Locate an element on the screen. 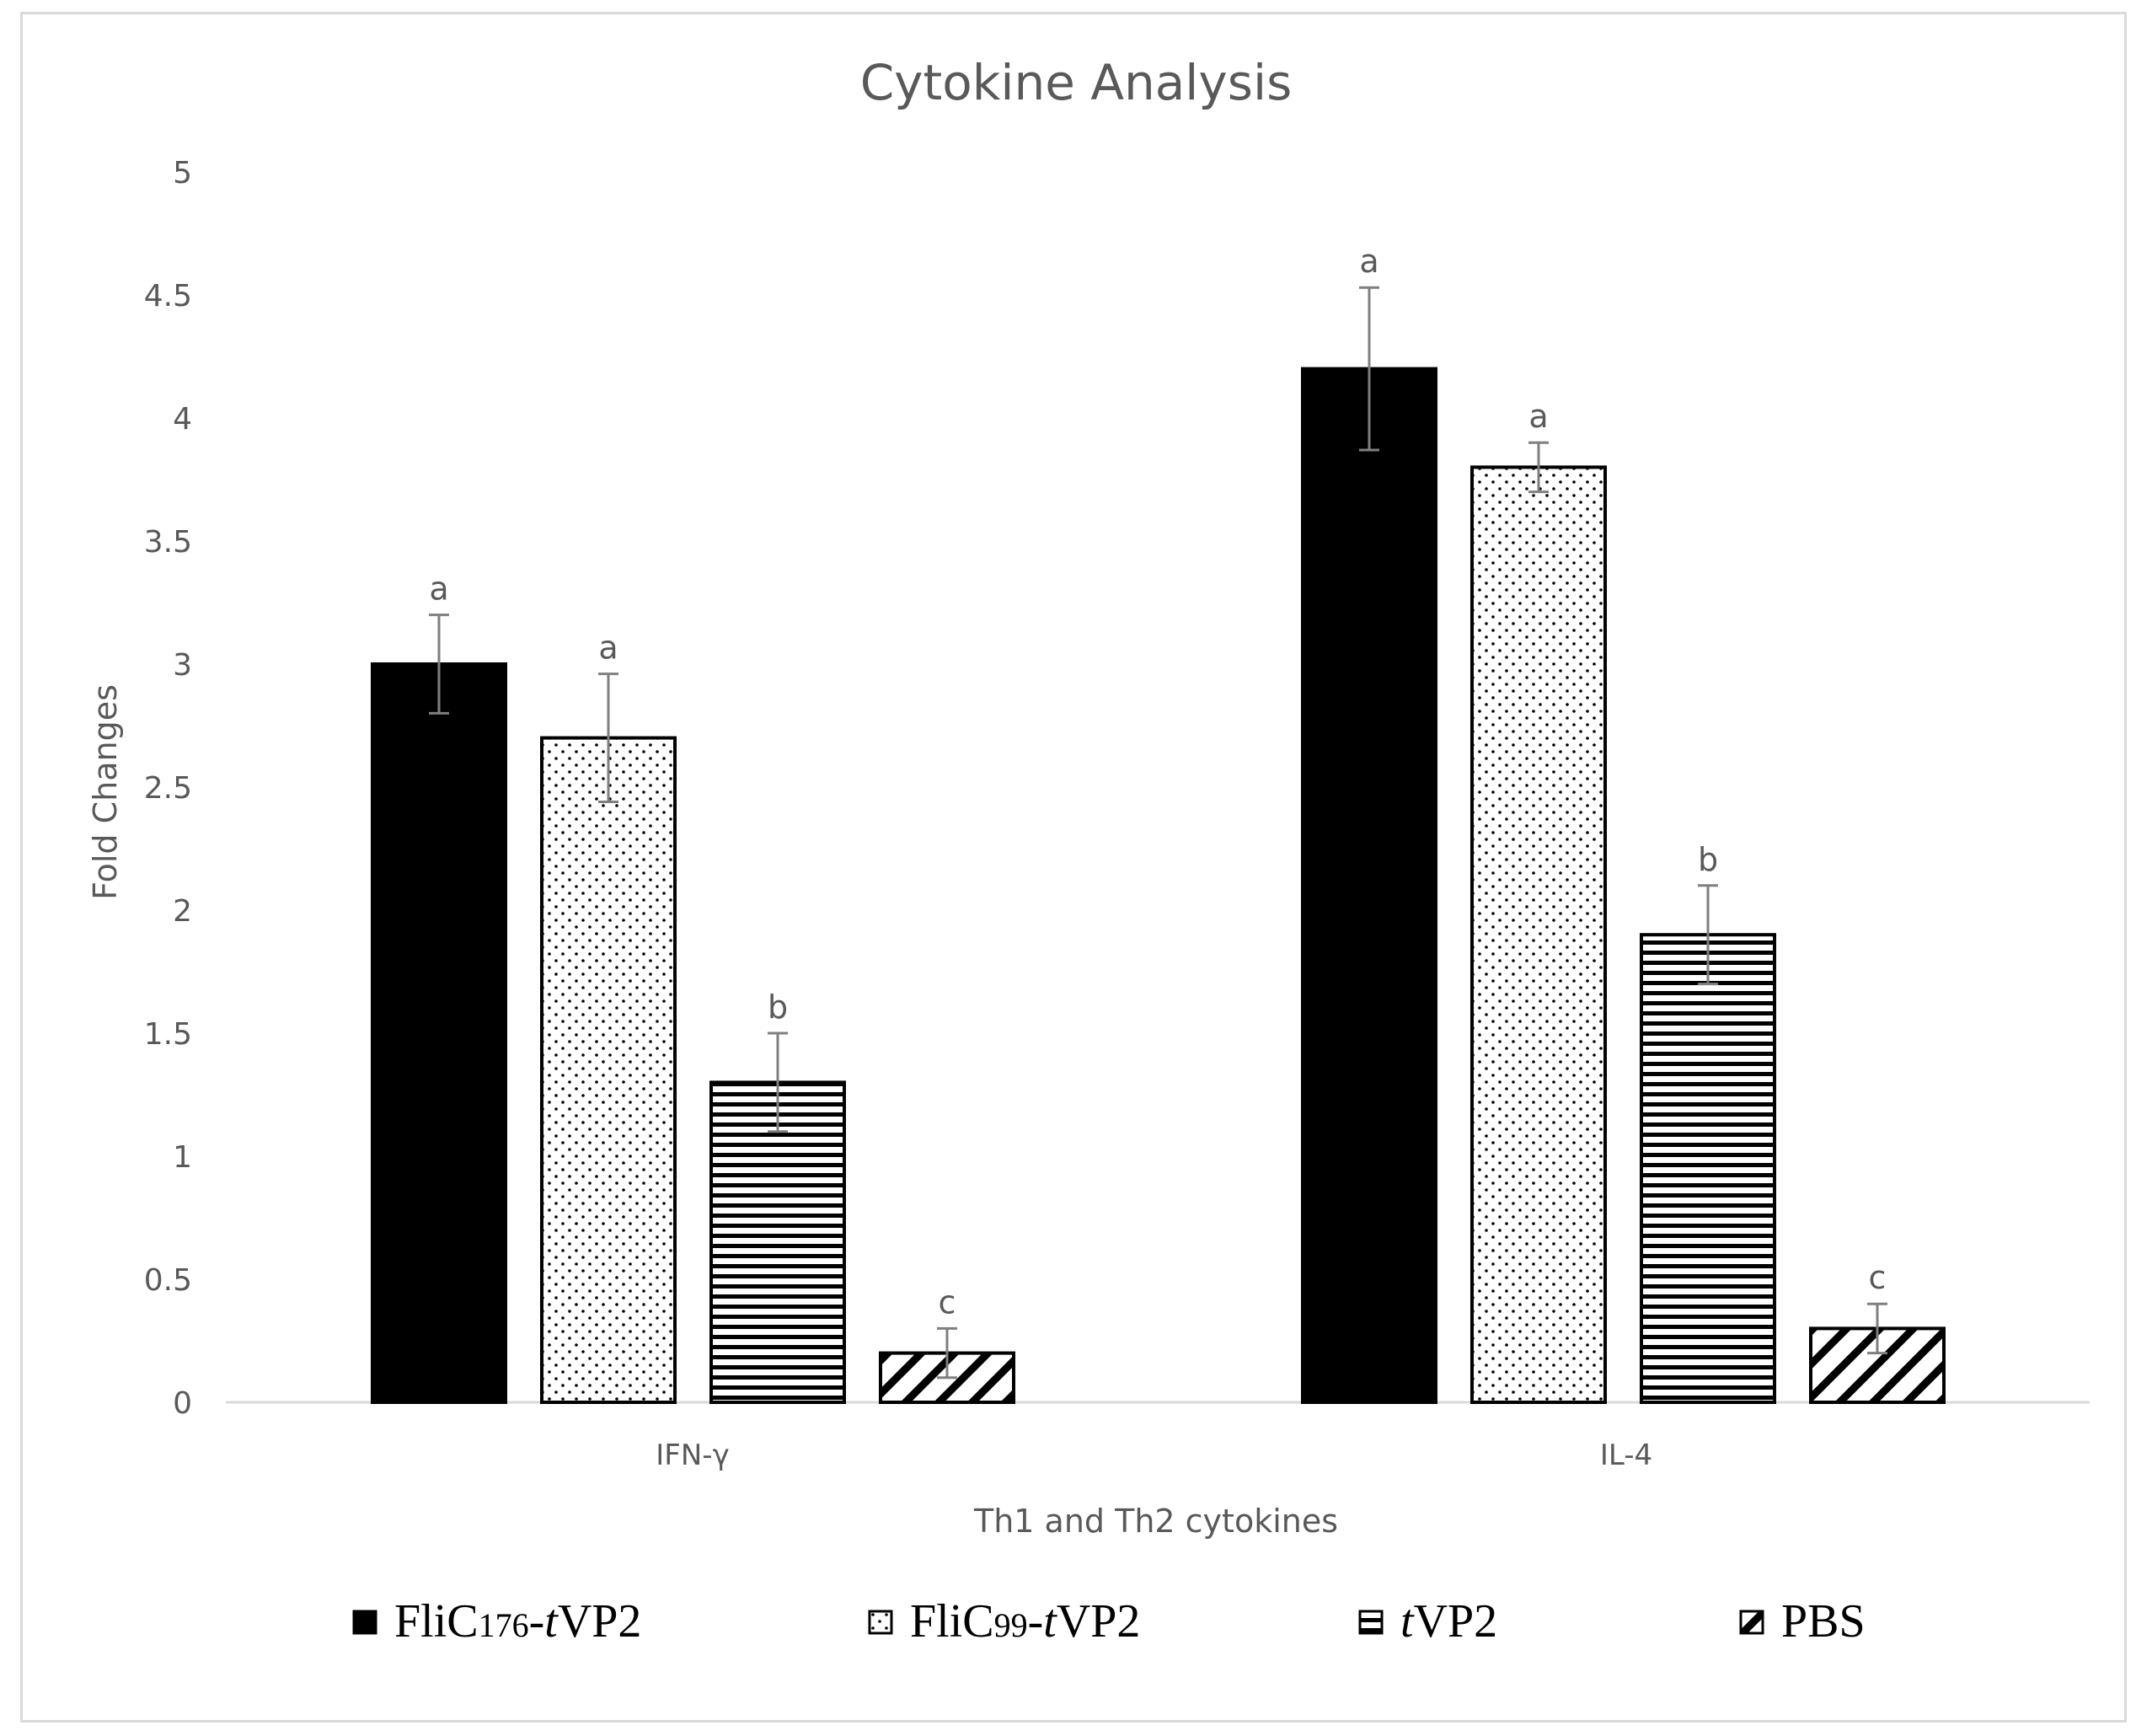 Image resolution: width=2152 pixels, height=1736 pixels. x-axis-ticks: IFN-γ IL-4 is located at coordinates (1154, 1455).